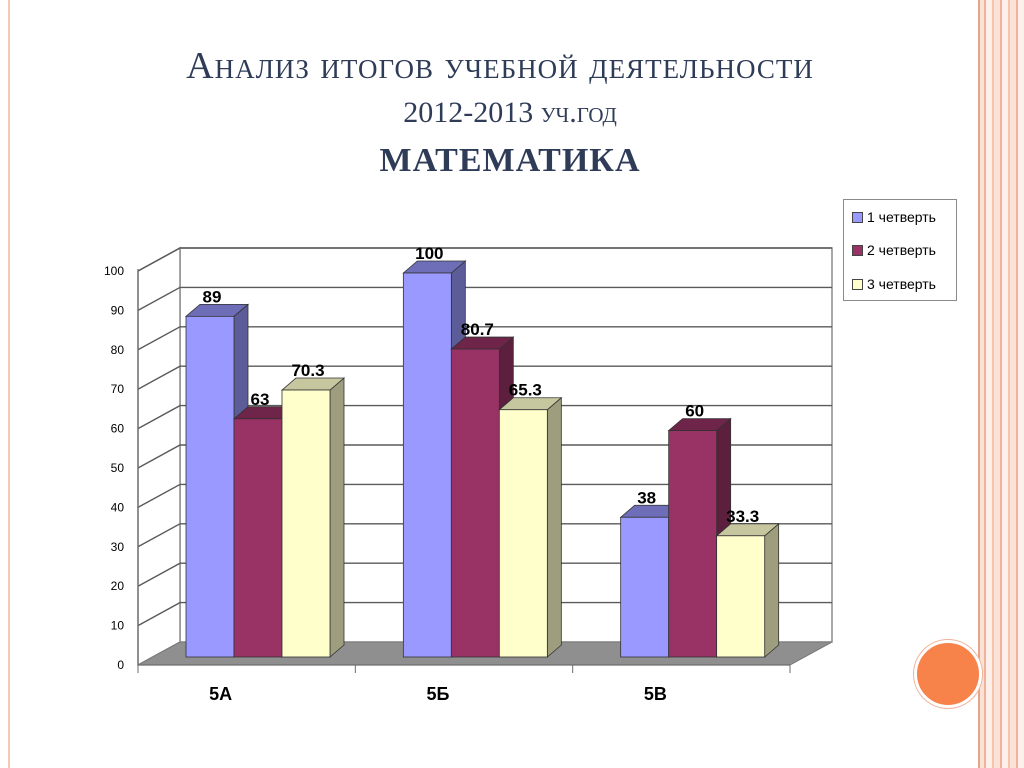 The width and height of the screenshot is (1024, 768). Describe the element at coordinates (118, 389) in the screenshot. I see `y-tick-label: 70` at that location.